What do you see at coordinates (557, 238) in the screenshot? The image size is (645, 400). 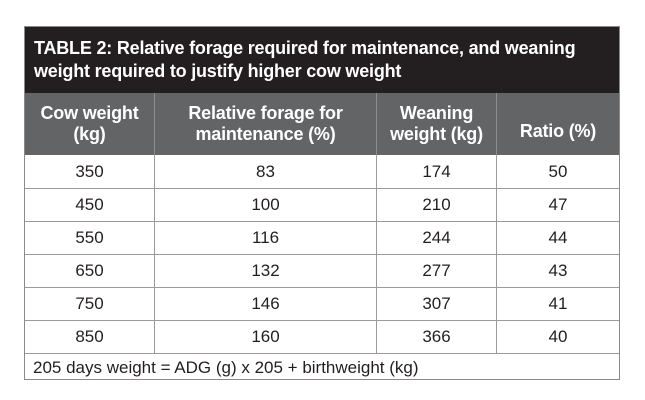 I see `cell-ratio: 44` at bounding box center [557, 238].